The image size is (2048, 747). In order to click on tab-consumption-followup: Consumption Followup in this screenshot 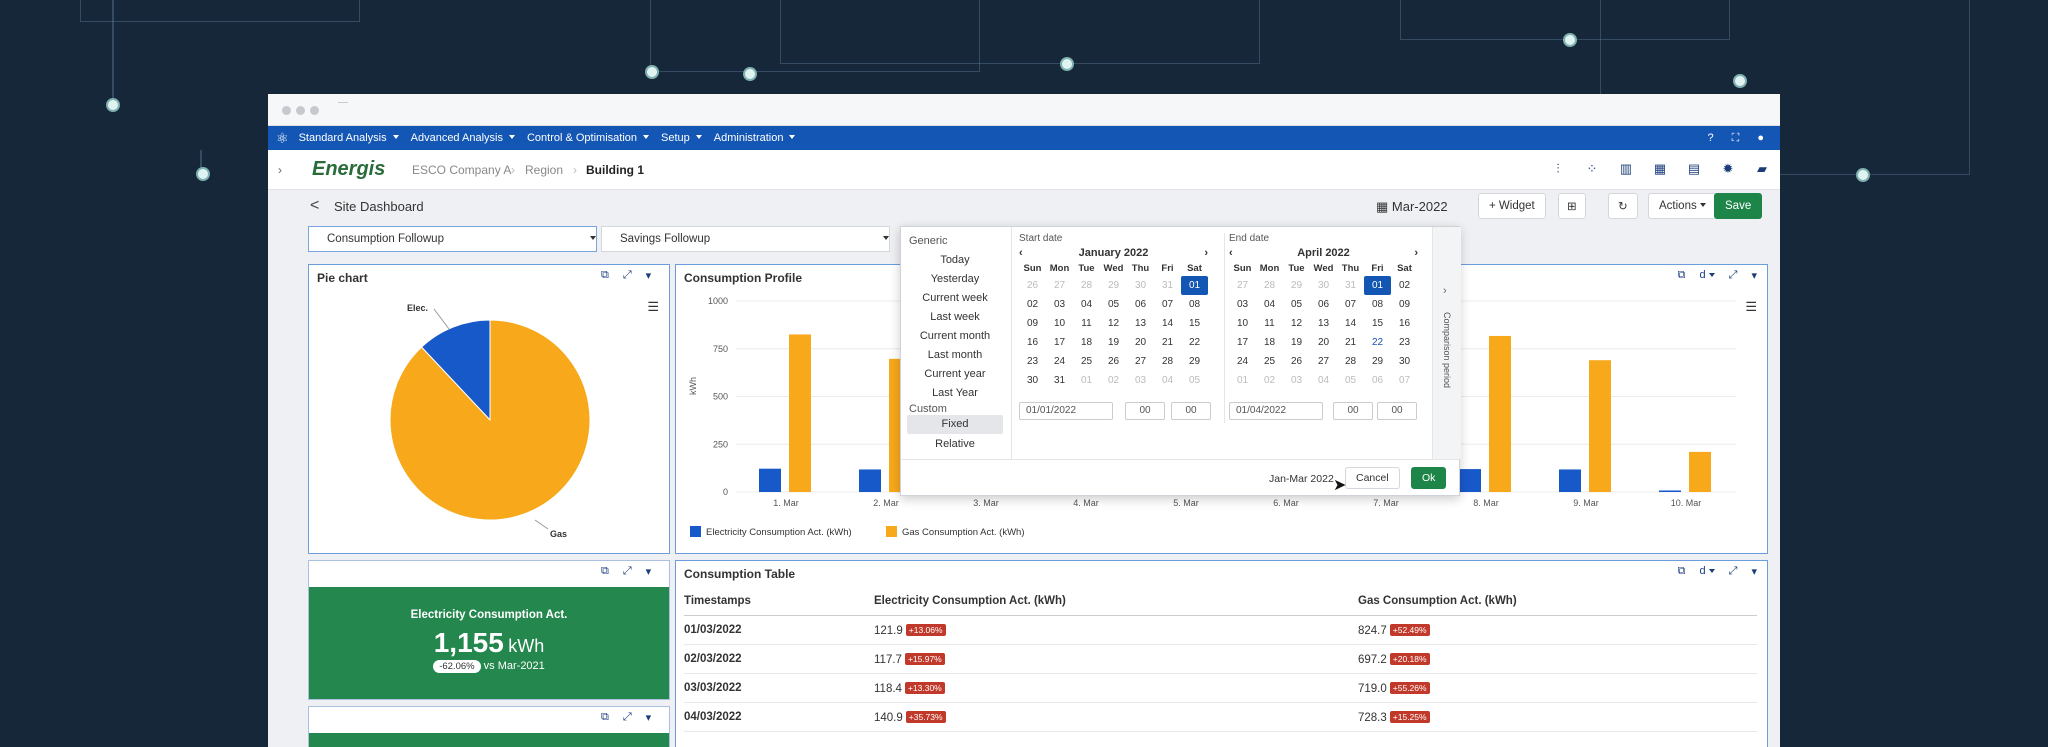, I will do `click(452, 239)`.